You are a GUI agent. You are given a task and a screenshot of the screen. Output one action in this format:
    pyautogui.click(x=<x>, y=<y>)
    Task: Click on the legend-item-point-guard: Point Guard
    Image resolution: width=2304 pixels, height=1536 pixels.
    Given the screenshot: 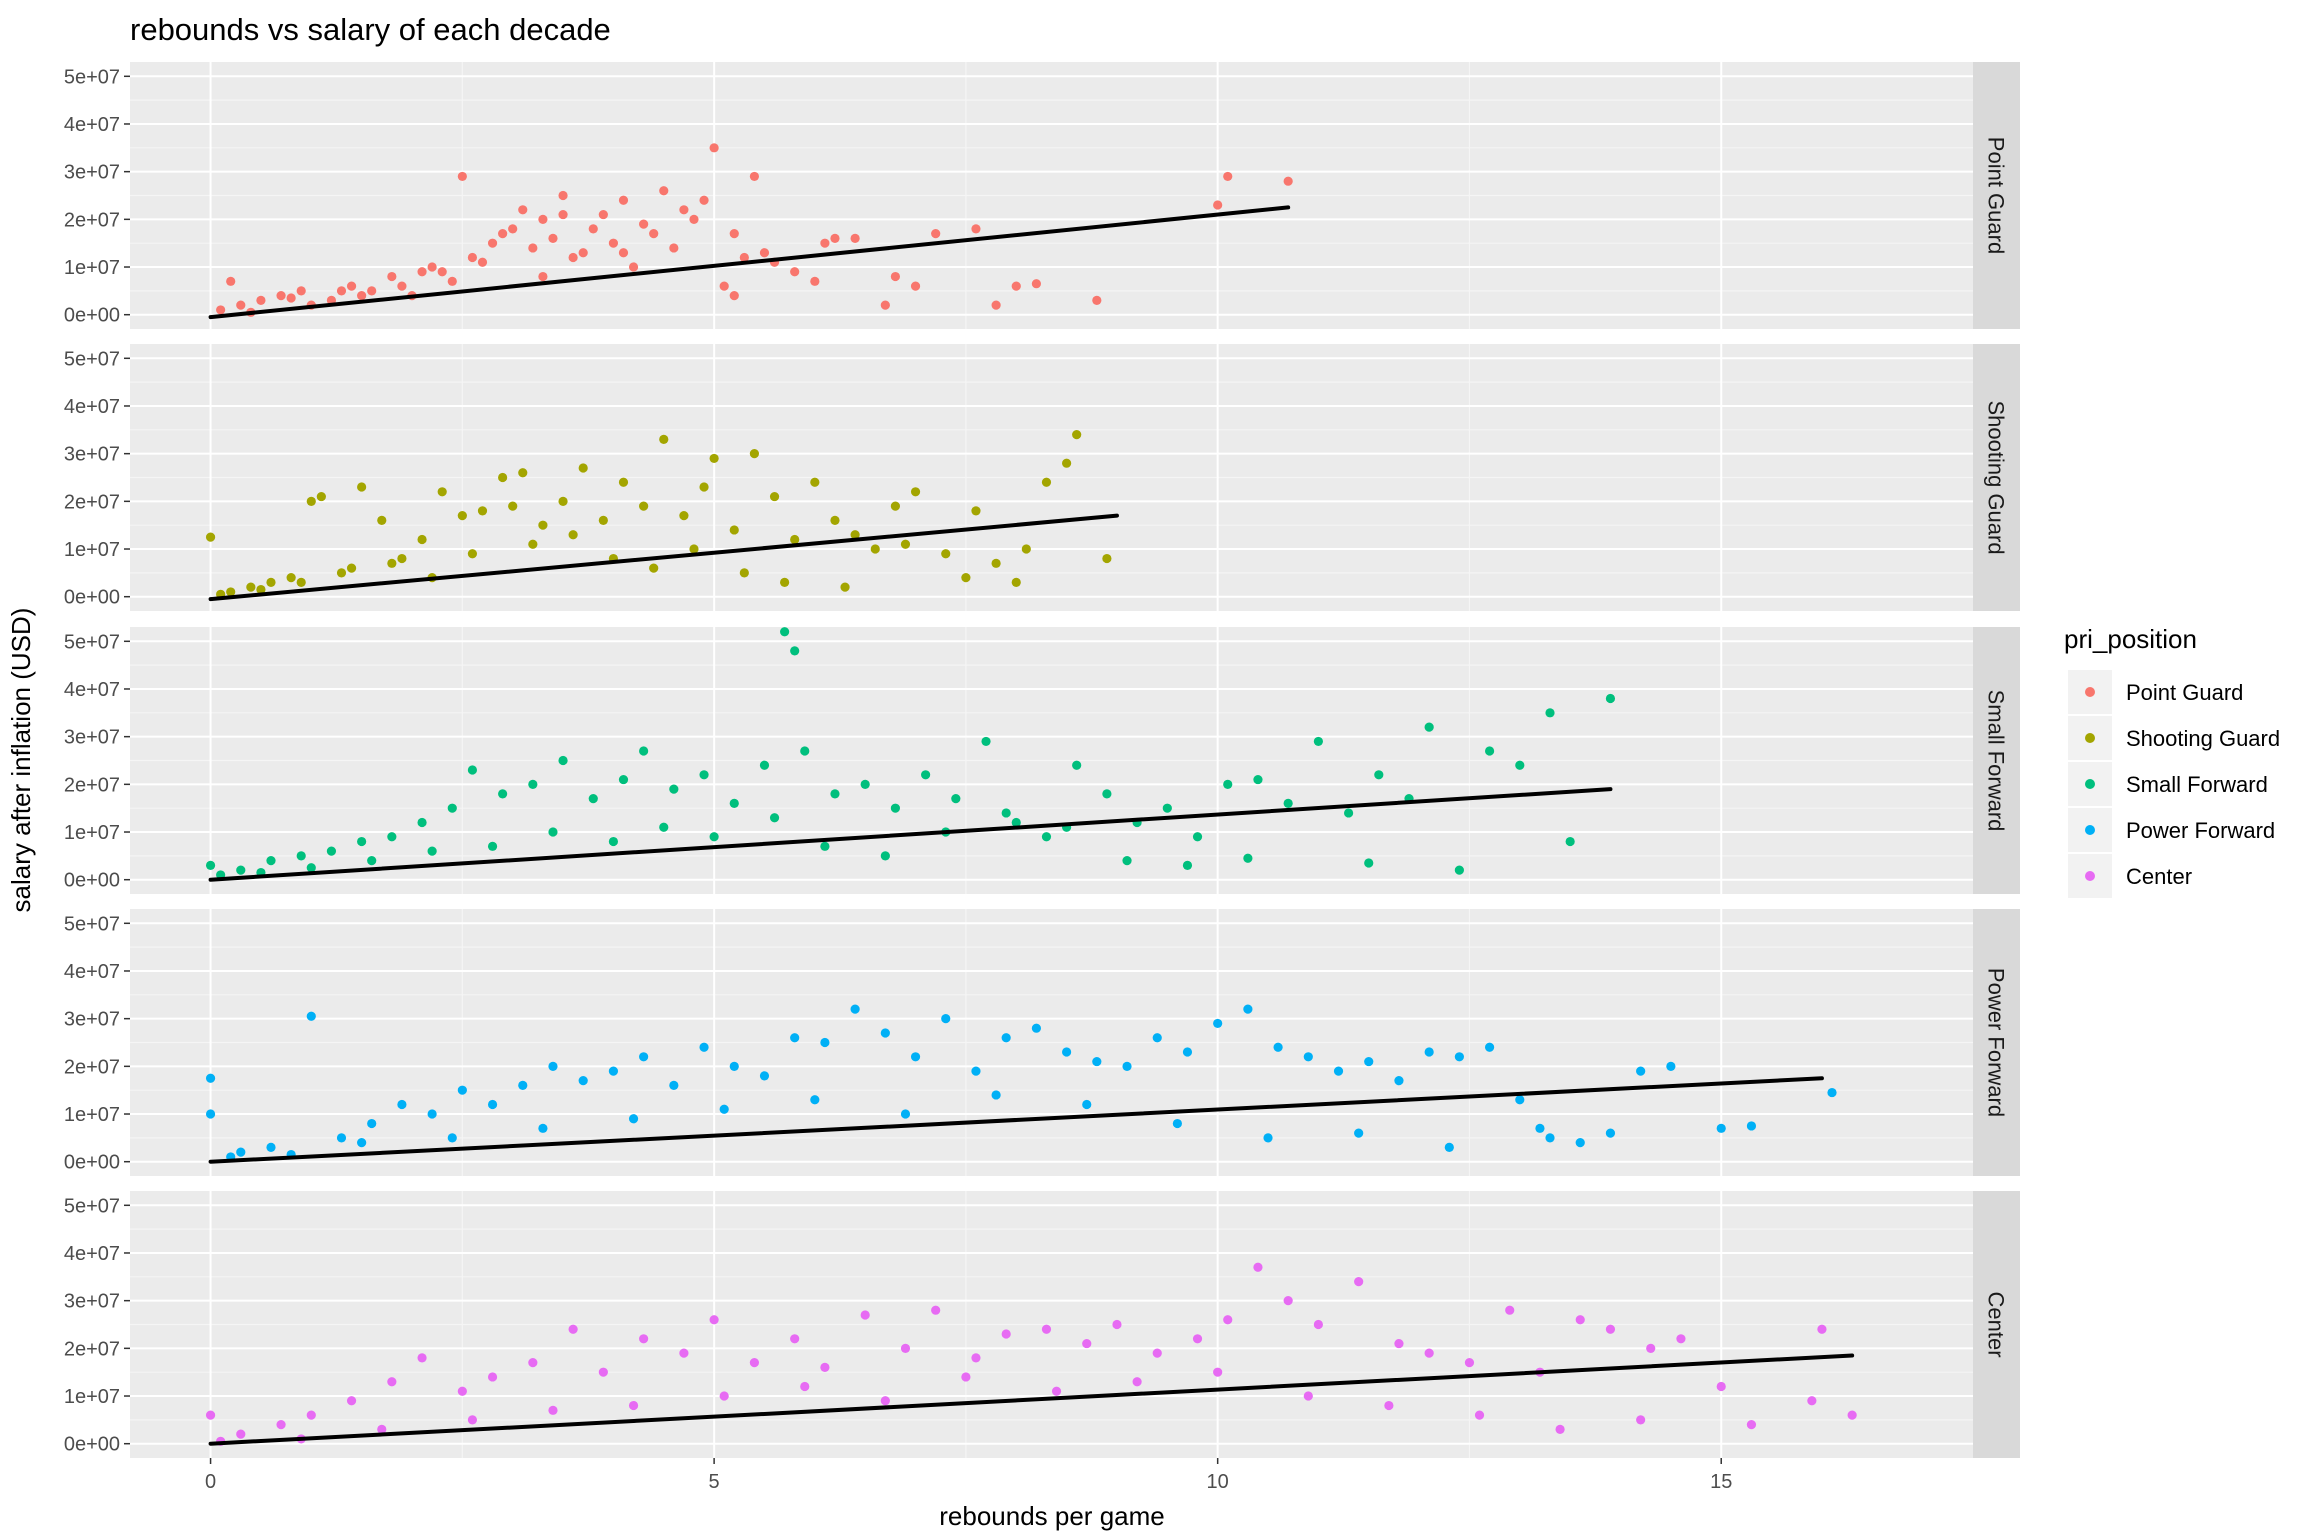 What is the action you would take?
    pyautogui.click(x=2155, y=692)
    